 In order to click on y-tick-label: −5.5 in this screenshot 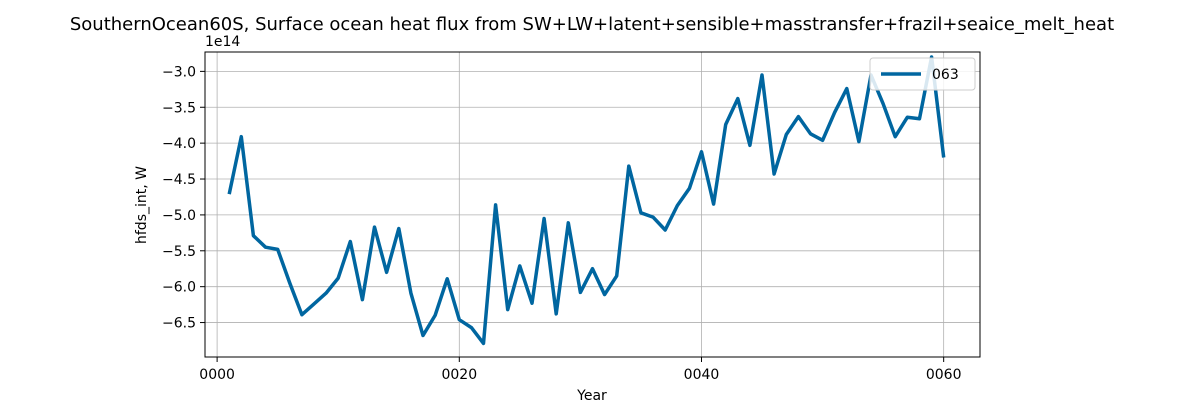, I will do `click(179, 252)`.